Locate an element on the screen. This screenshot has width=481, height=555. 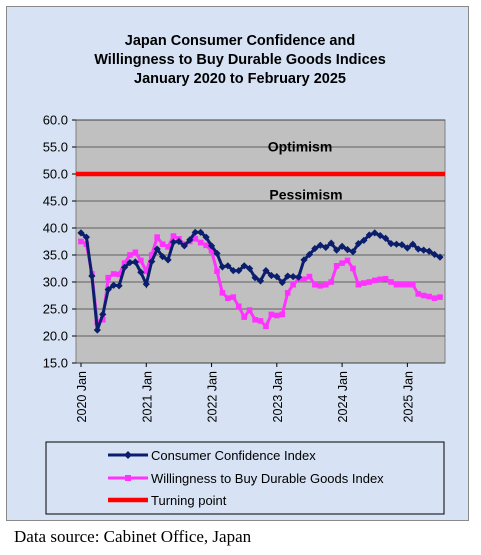
x-tick-label: 2025 Jan is located at coordinates (408, 396).